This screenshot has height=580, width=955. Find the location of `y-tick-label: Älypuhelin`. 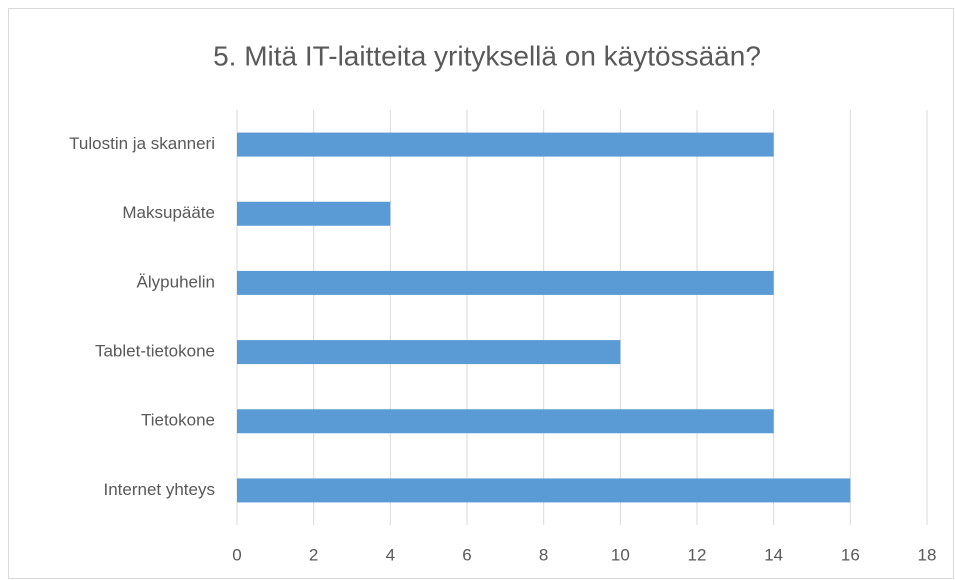

y-tick-label: Älypuhelin is located at coordinates (176, 281).